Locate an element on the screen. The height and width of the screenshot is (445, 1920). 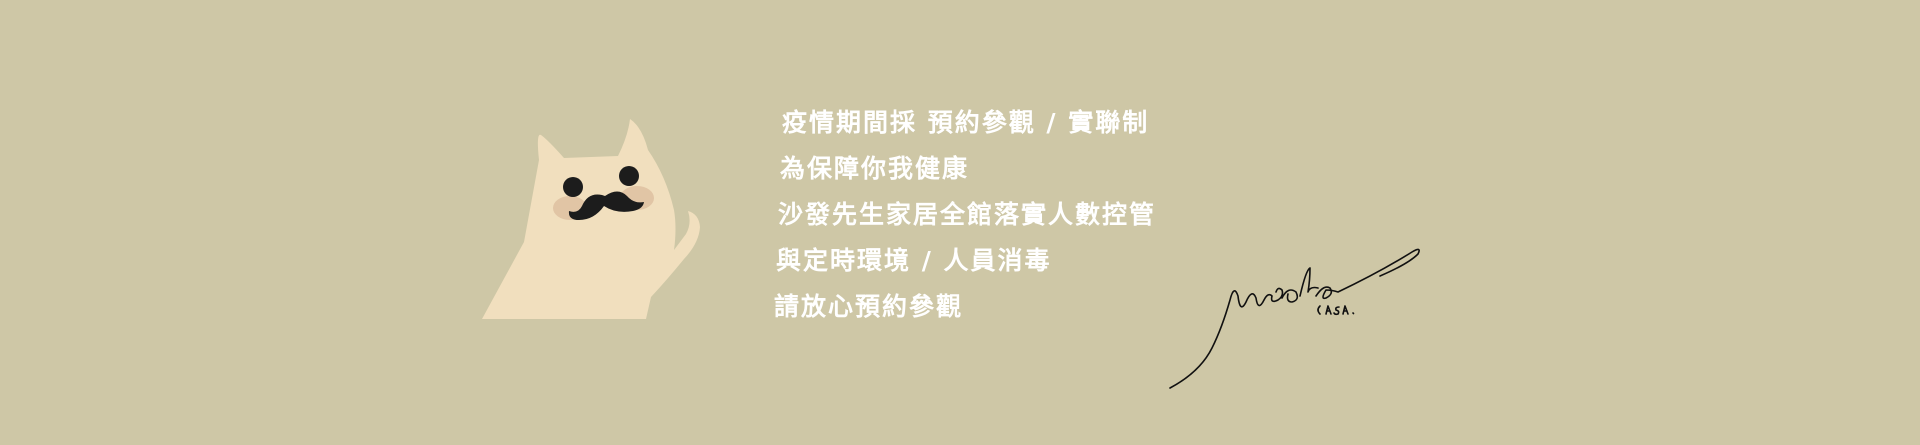
mascot-body is located at coordinates (591, 219).